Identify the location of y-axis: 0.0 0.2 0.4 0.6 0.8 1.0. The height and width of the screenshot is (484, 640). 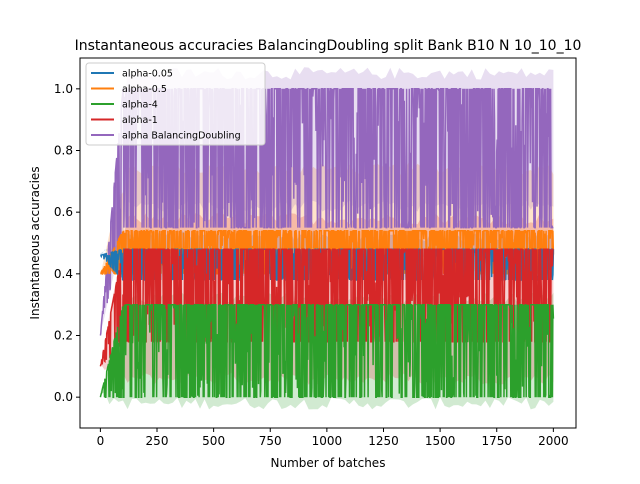
(67, 243).